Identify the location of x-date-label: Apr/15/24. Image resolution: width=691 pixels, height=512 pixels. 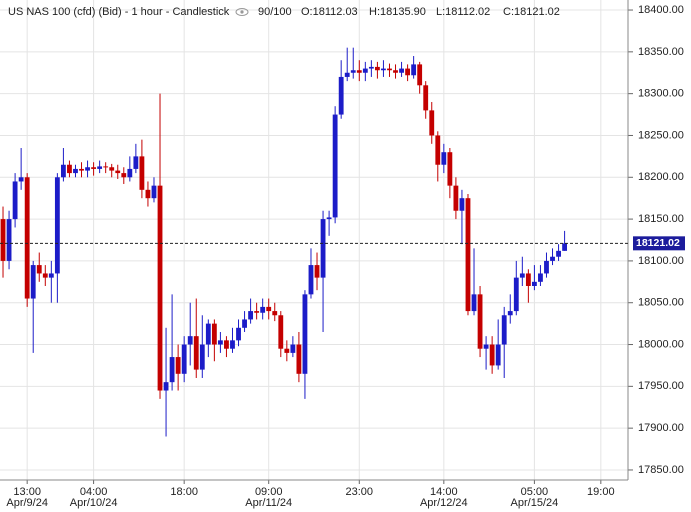
(535, 503).